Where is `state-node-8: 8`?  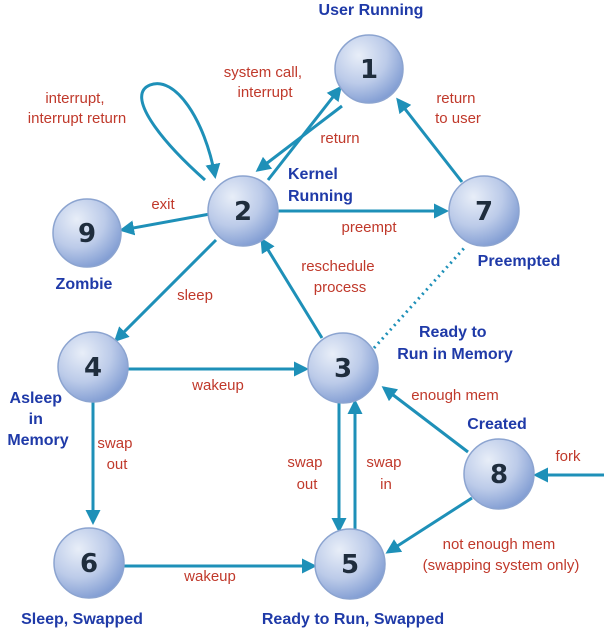 state-node-8: 8 is located at coordinates (499, 474).